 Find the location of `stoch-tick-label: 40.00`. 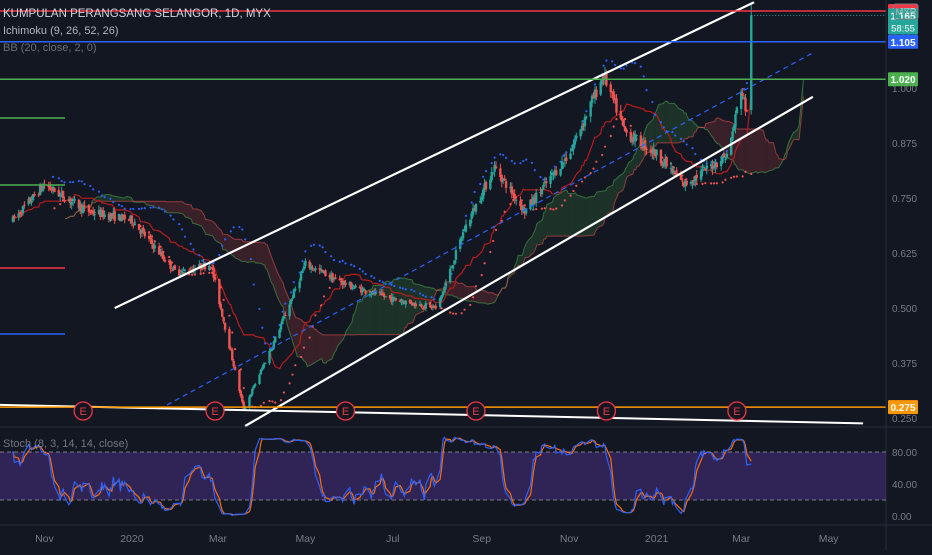

stoch-tick-label: 40.00 is located at coordinates (904, 485).